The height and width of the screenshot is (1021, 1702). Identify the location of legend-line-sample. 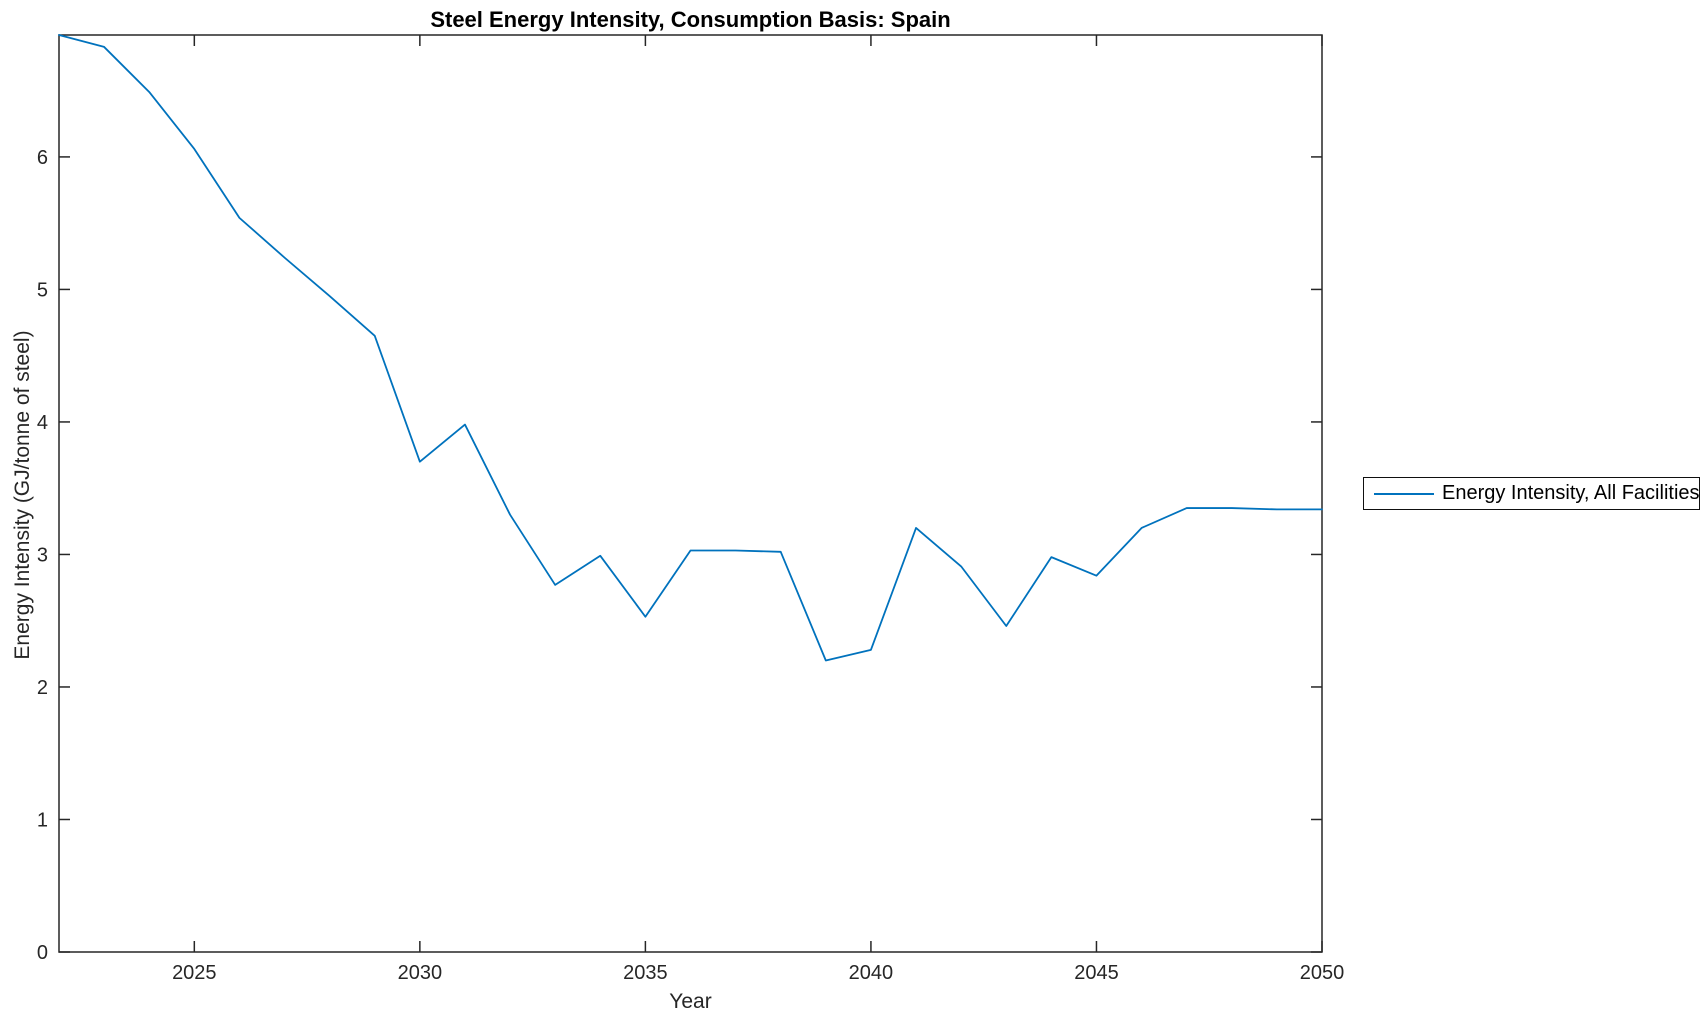
(1404, 493).